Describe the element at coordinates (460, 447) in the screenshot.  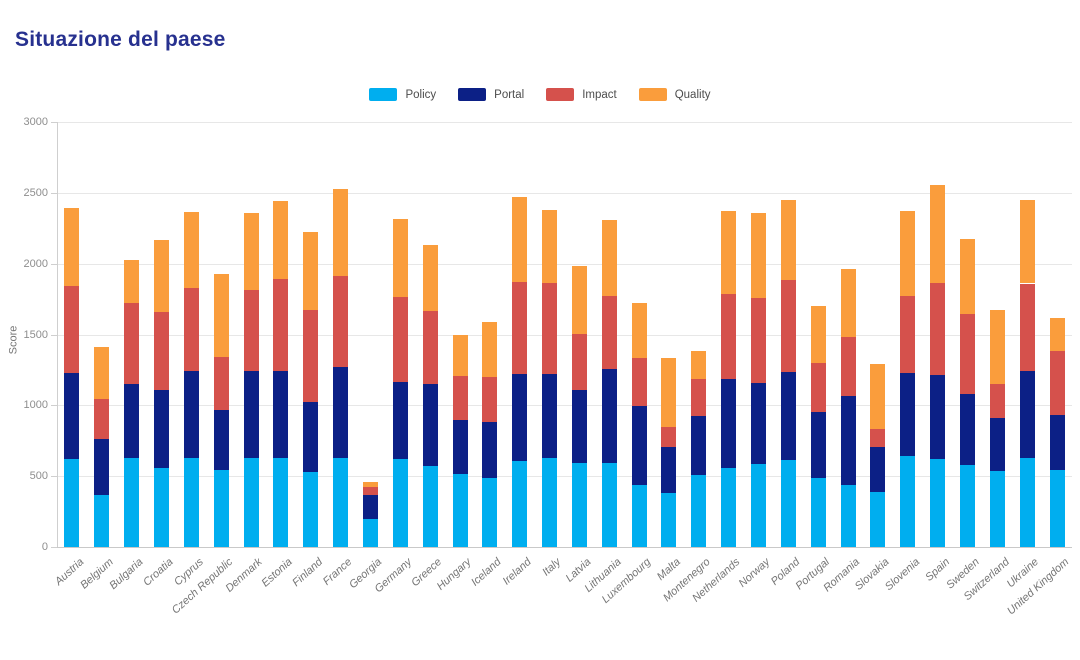
I see `bar-segment-hungary-portal` at that location.